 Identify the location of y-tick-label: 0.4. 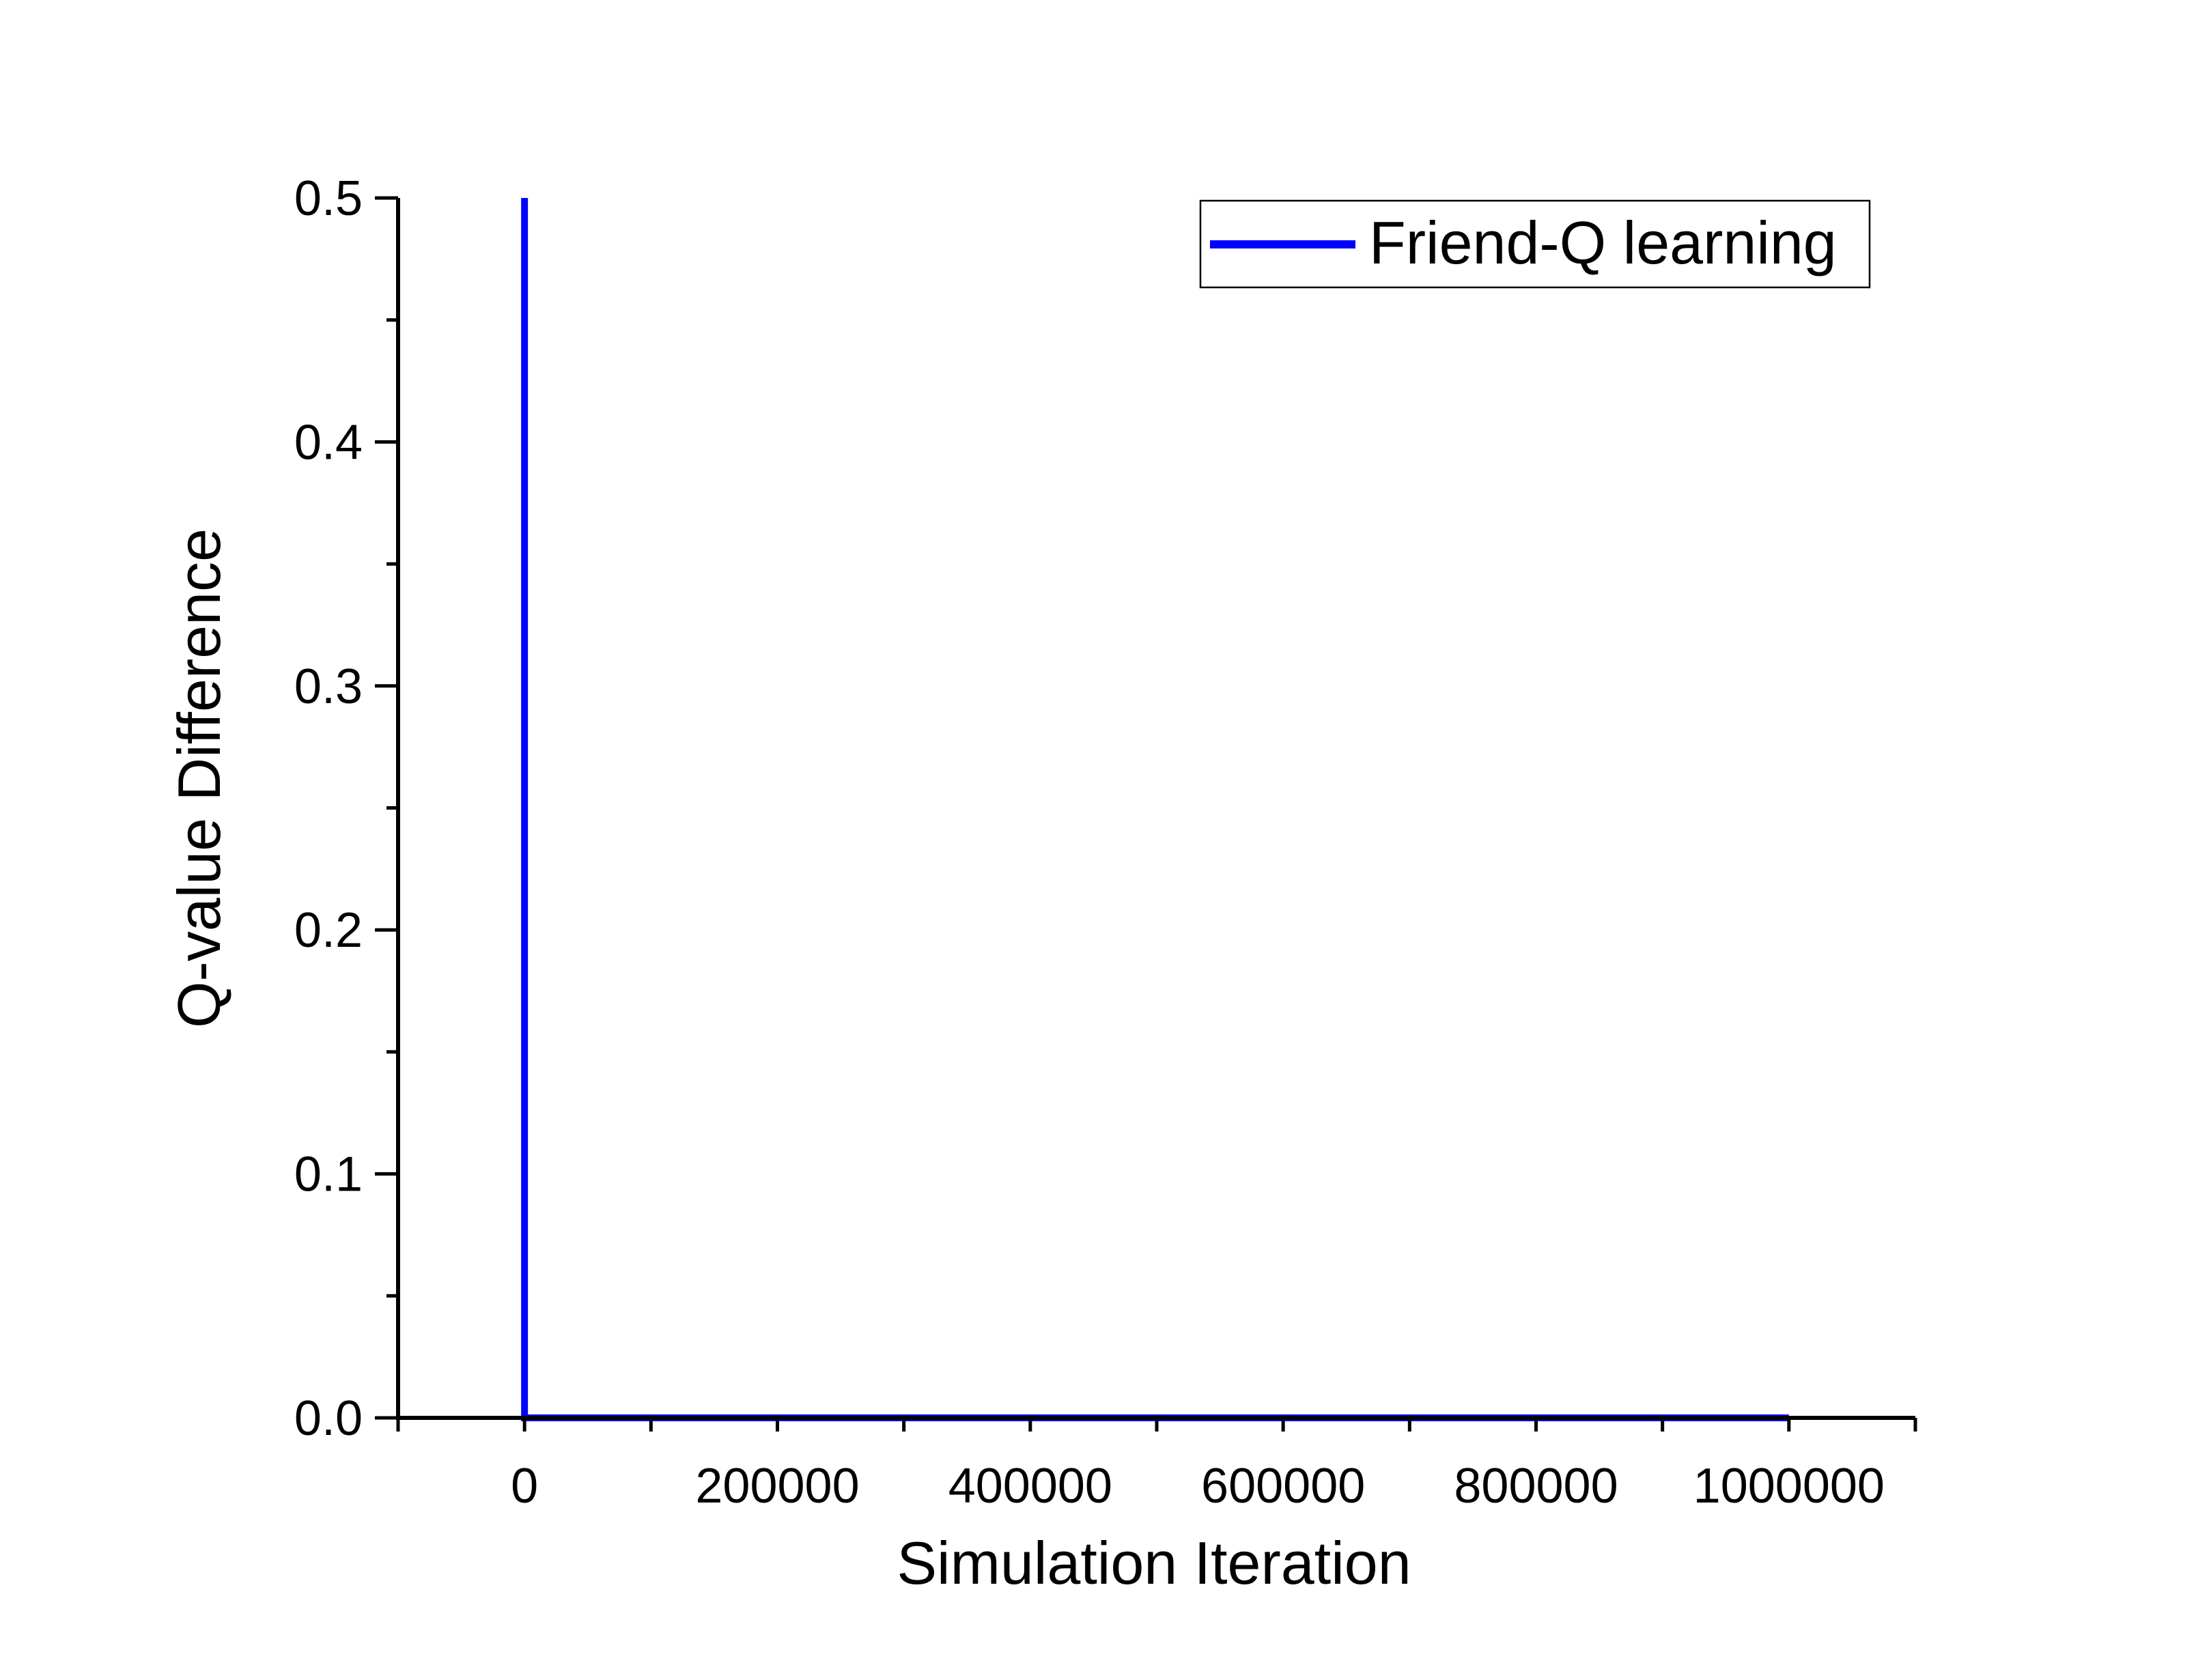
(328, 442).